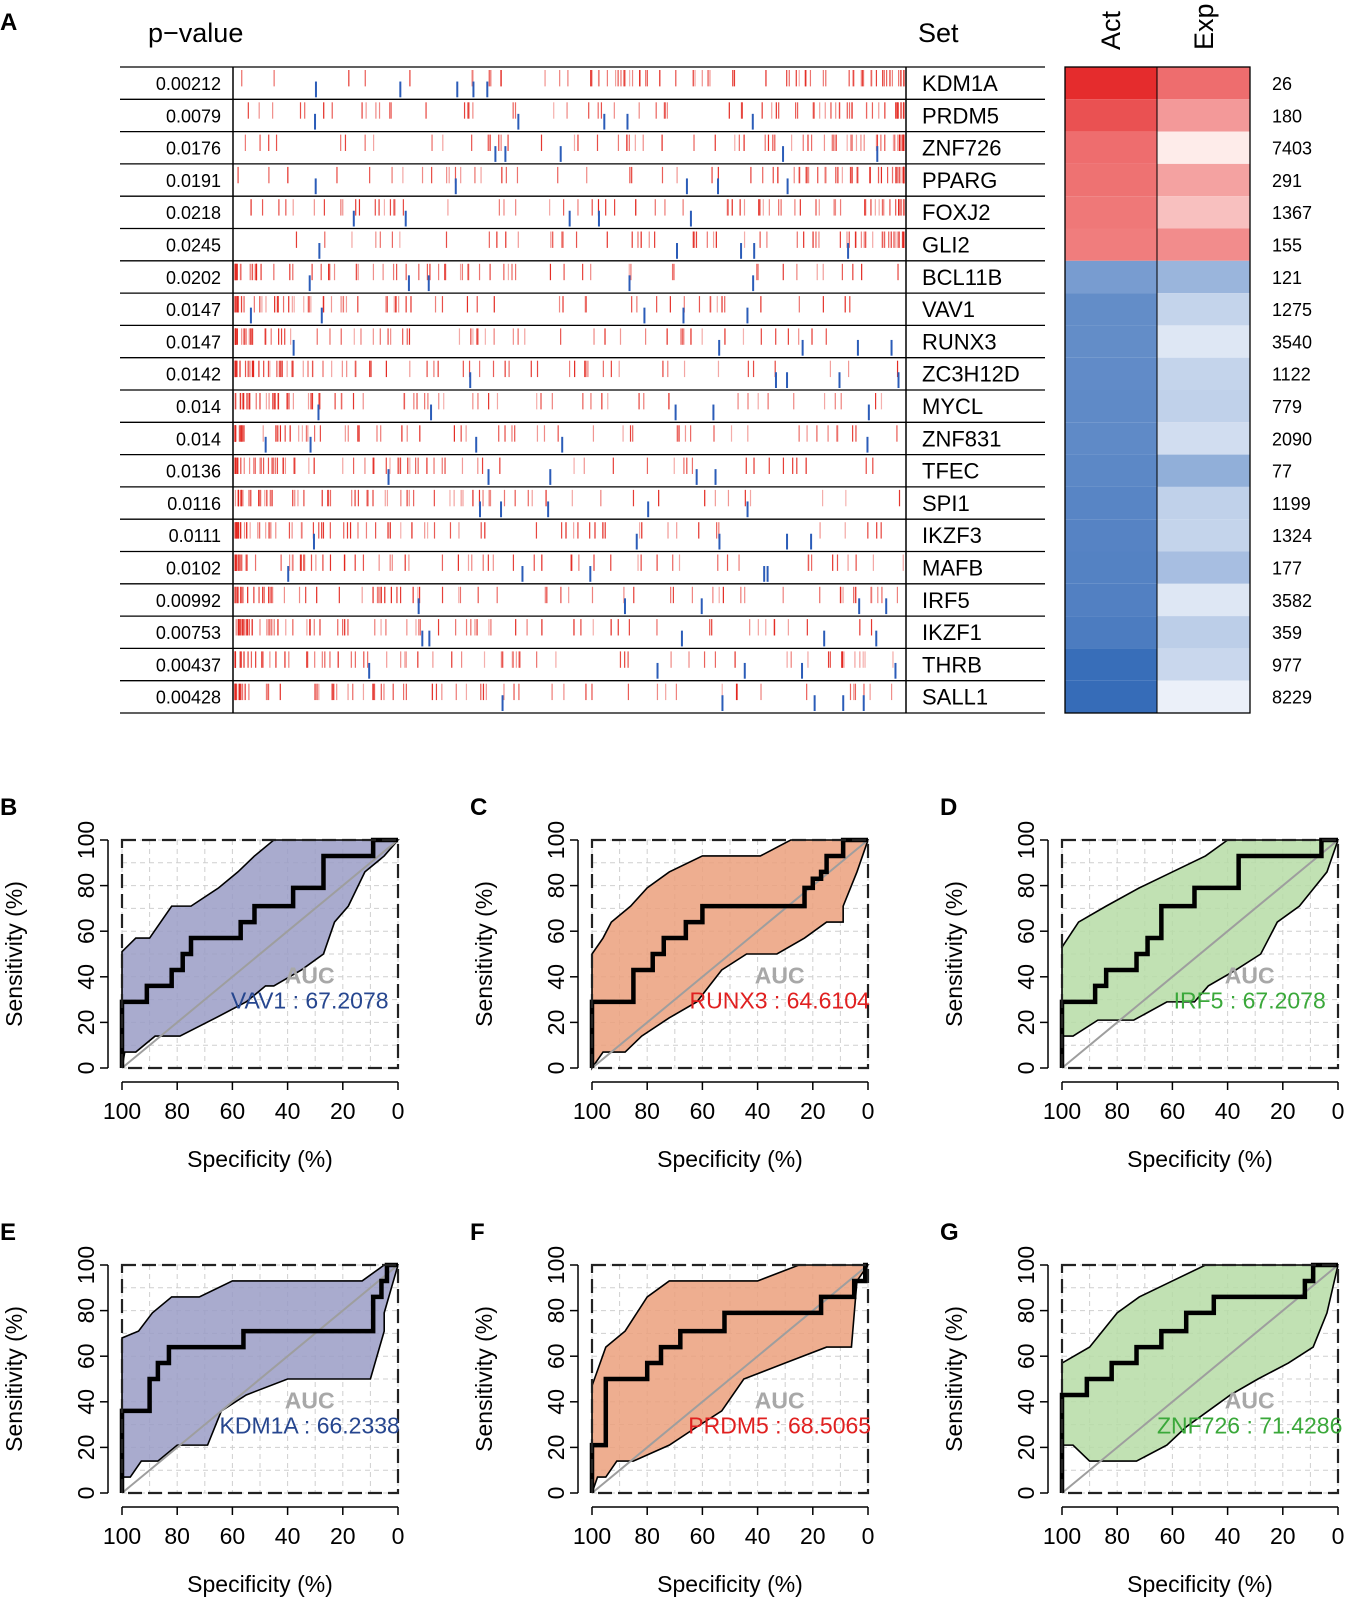 This screenshot has height=1604, width=1362. I want to click on set-name: GLI2, so click(946, 245).